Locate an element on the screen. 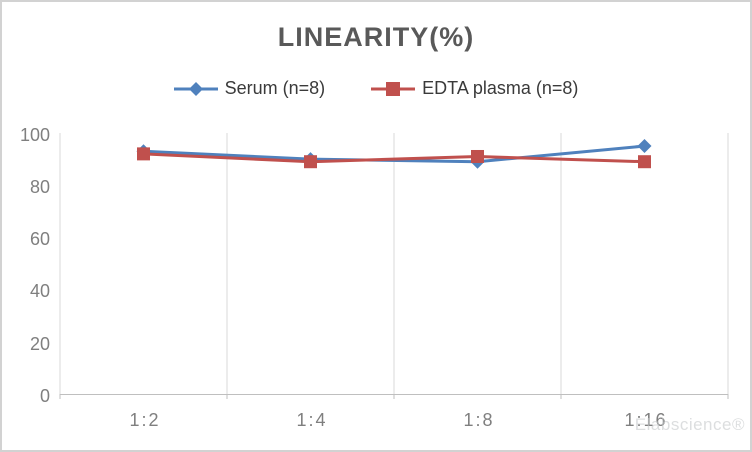  x-tick-label: 1:4 is located at coordinates (312, 420).